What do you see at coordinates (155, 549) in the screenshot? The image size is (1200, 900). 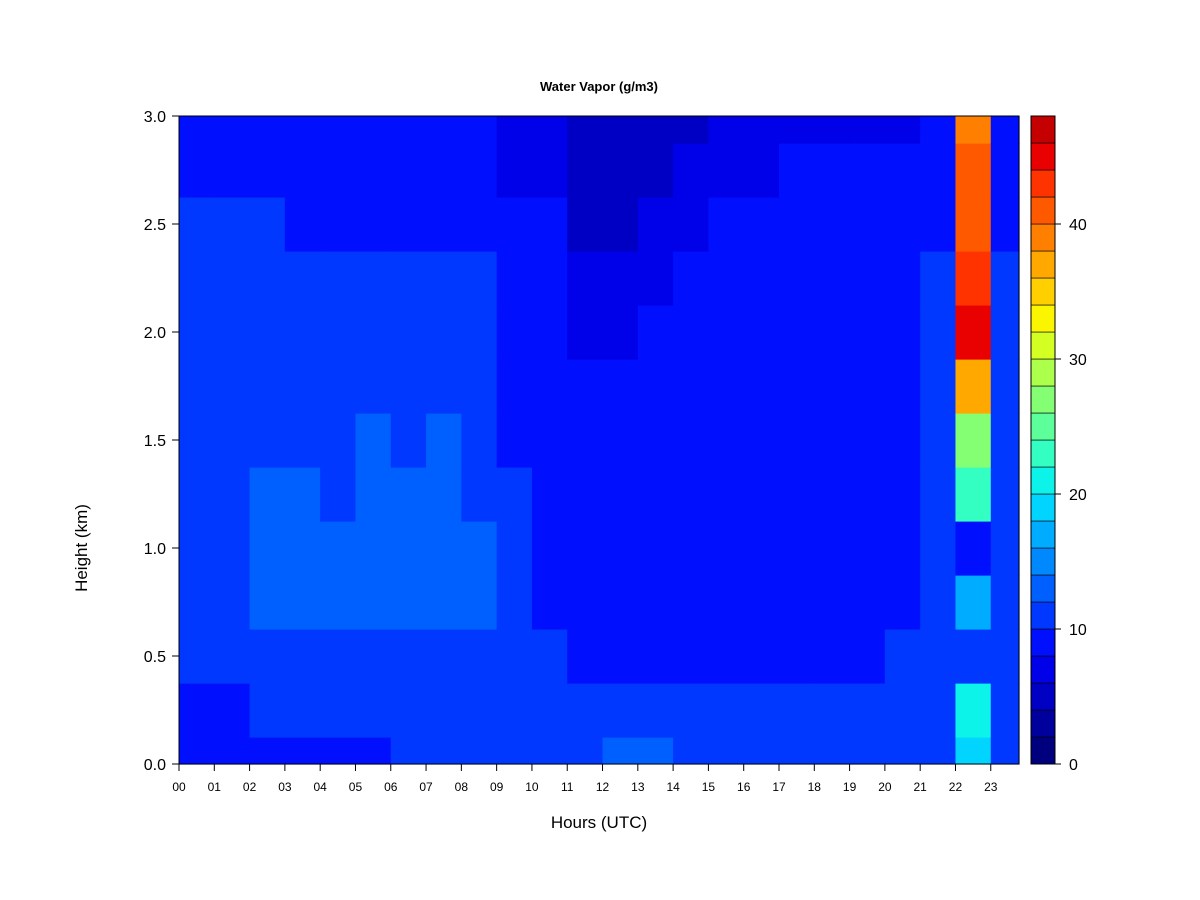 I see `y-tick-label: 1.0` at bounding box center [155, 549].